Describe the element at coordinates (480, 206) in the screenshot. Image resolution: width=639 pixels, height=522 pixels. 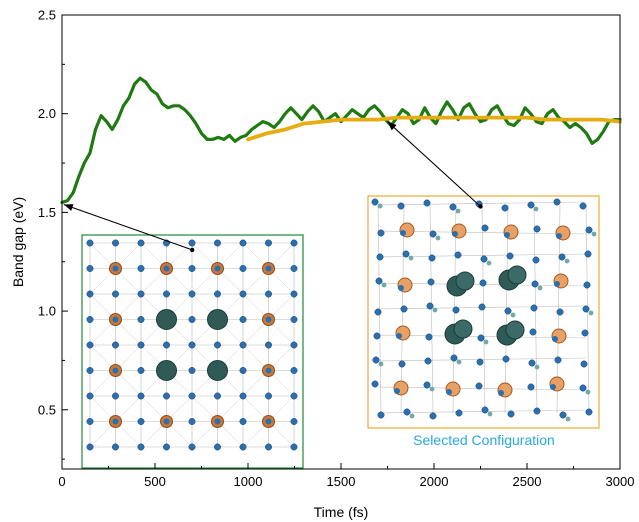
I see `annotation-dot` at that location.